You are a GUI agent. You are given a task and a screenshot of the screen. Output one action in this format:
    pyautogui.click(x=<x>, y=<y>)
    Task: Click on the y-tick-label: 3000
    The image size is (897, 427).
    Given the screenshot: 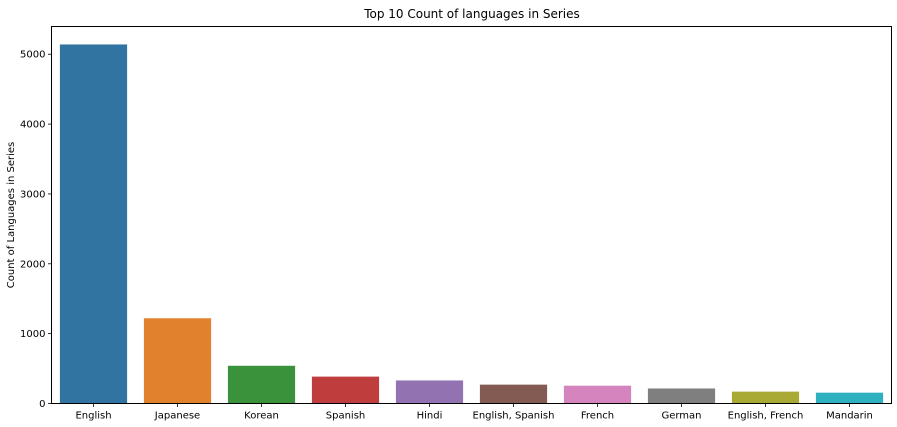 What is the action you would take?
    pyautogui.click(x=32, y=194)
    